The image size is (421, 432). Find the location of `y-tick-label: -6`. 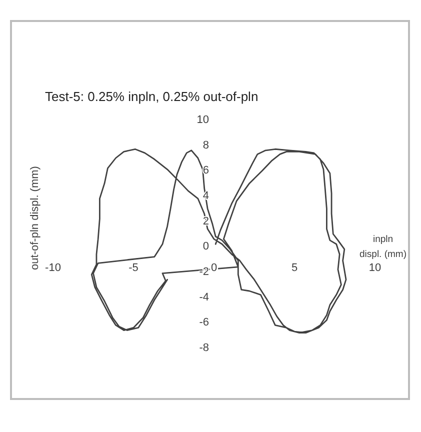

y-tick-label: -6 is located at coordinates (204, 322).